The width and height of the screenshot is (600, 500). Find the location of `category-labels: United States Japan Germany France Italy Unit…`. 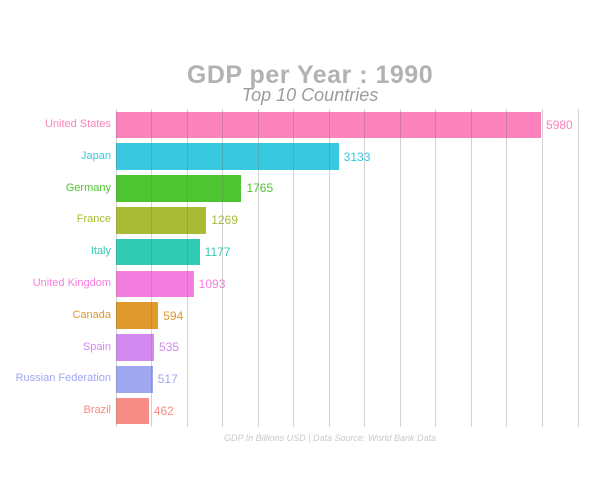

category-labels: United States Japan Germany France Italy Unit… is located at coordinates (55, 268).